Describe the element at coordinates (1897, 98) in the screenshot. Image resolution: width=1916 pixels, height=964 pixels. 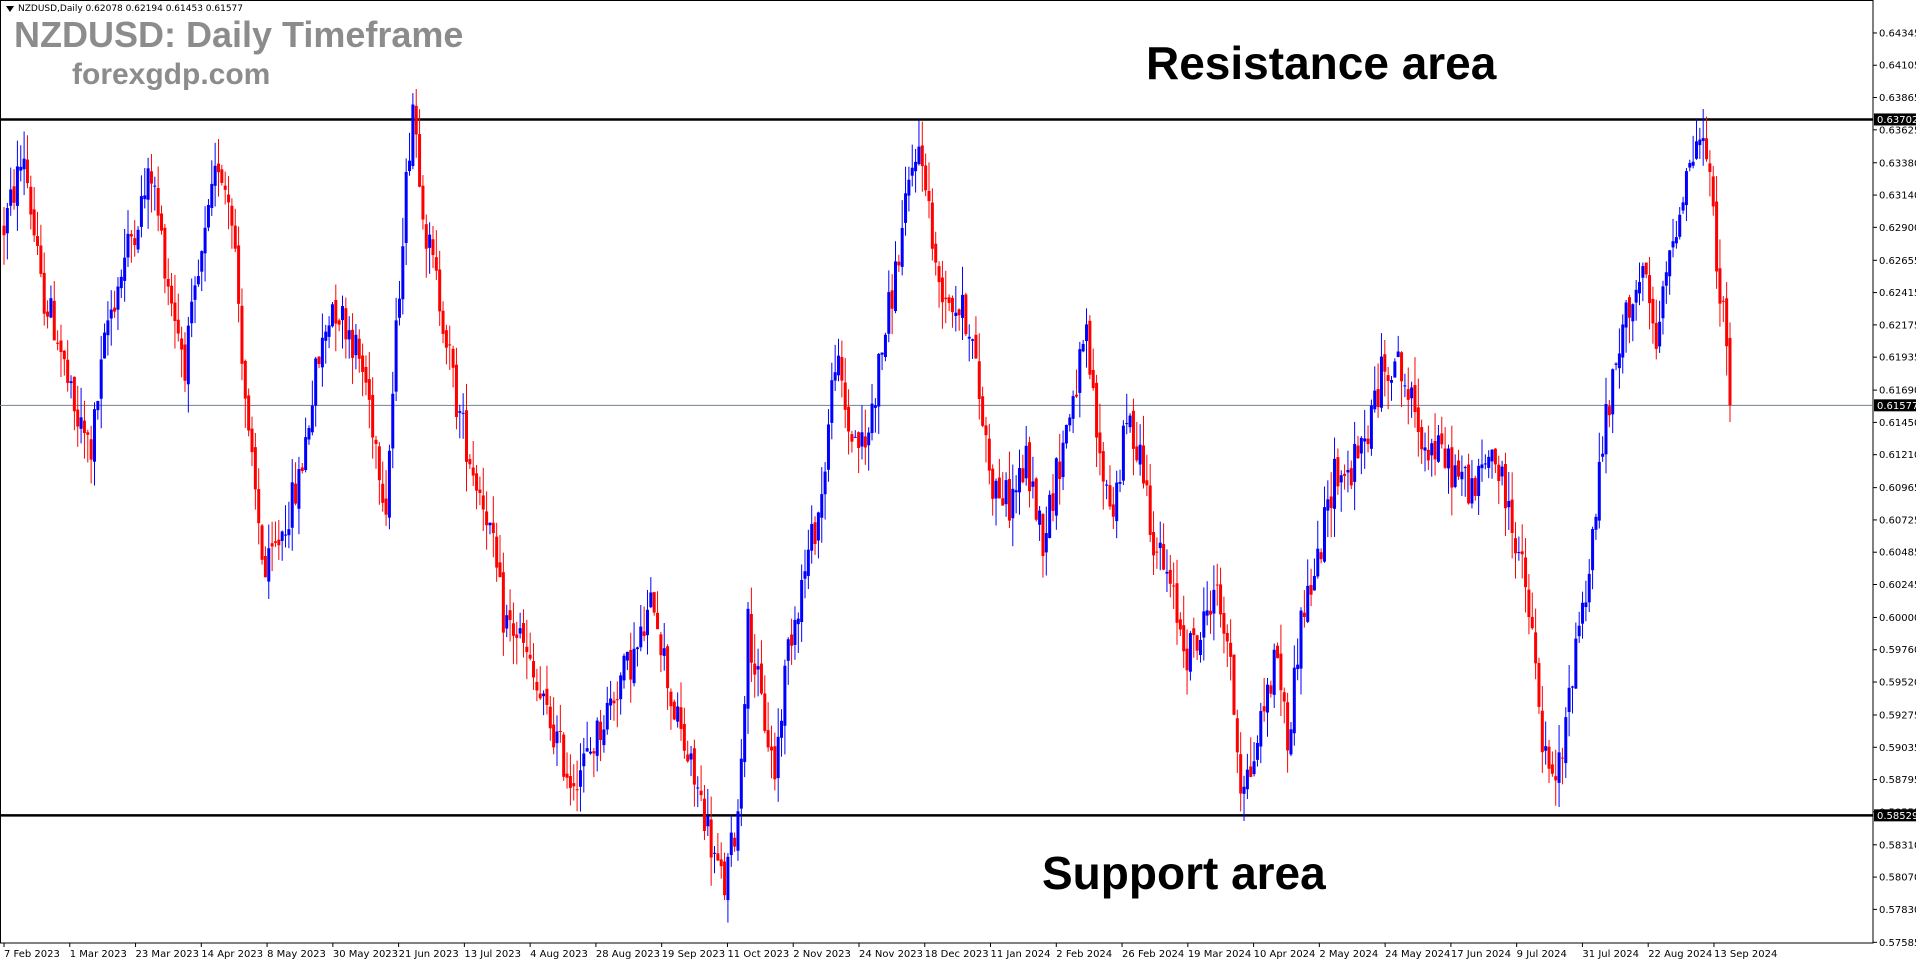
I see `y-tick-label: 0.63865` at that location.